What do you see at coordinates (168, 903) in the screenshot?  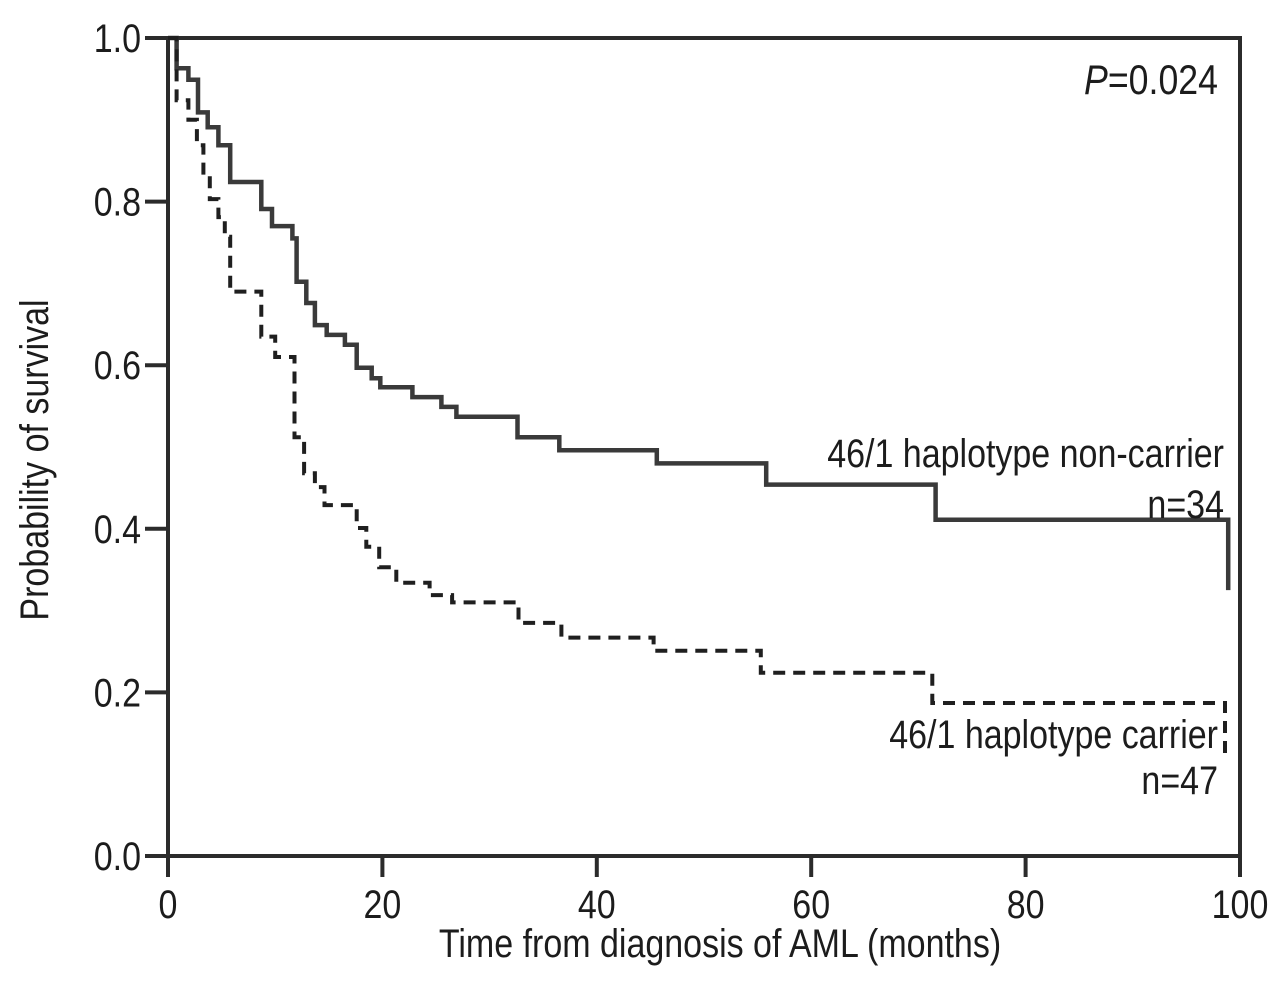 I see `x-tick-label: 0` at bounding box center [168, 903].